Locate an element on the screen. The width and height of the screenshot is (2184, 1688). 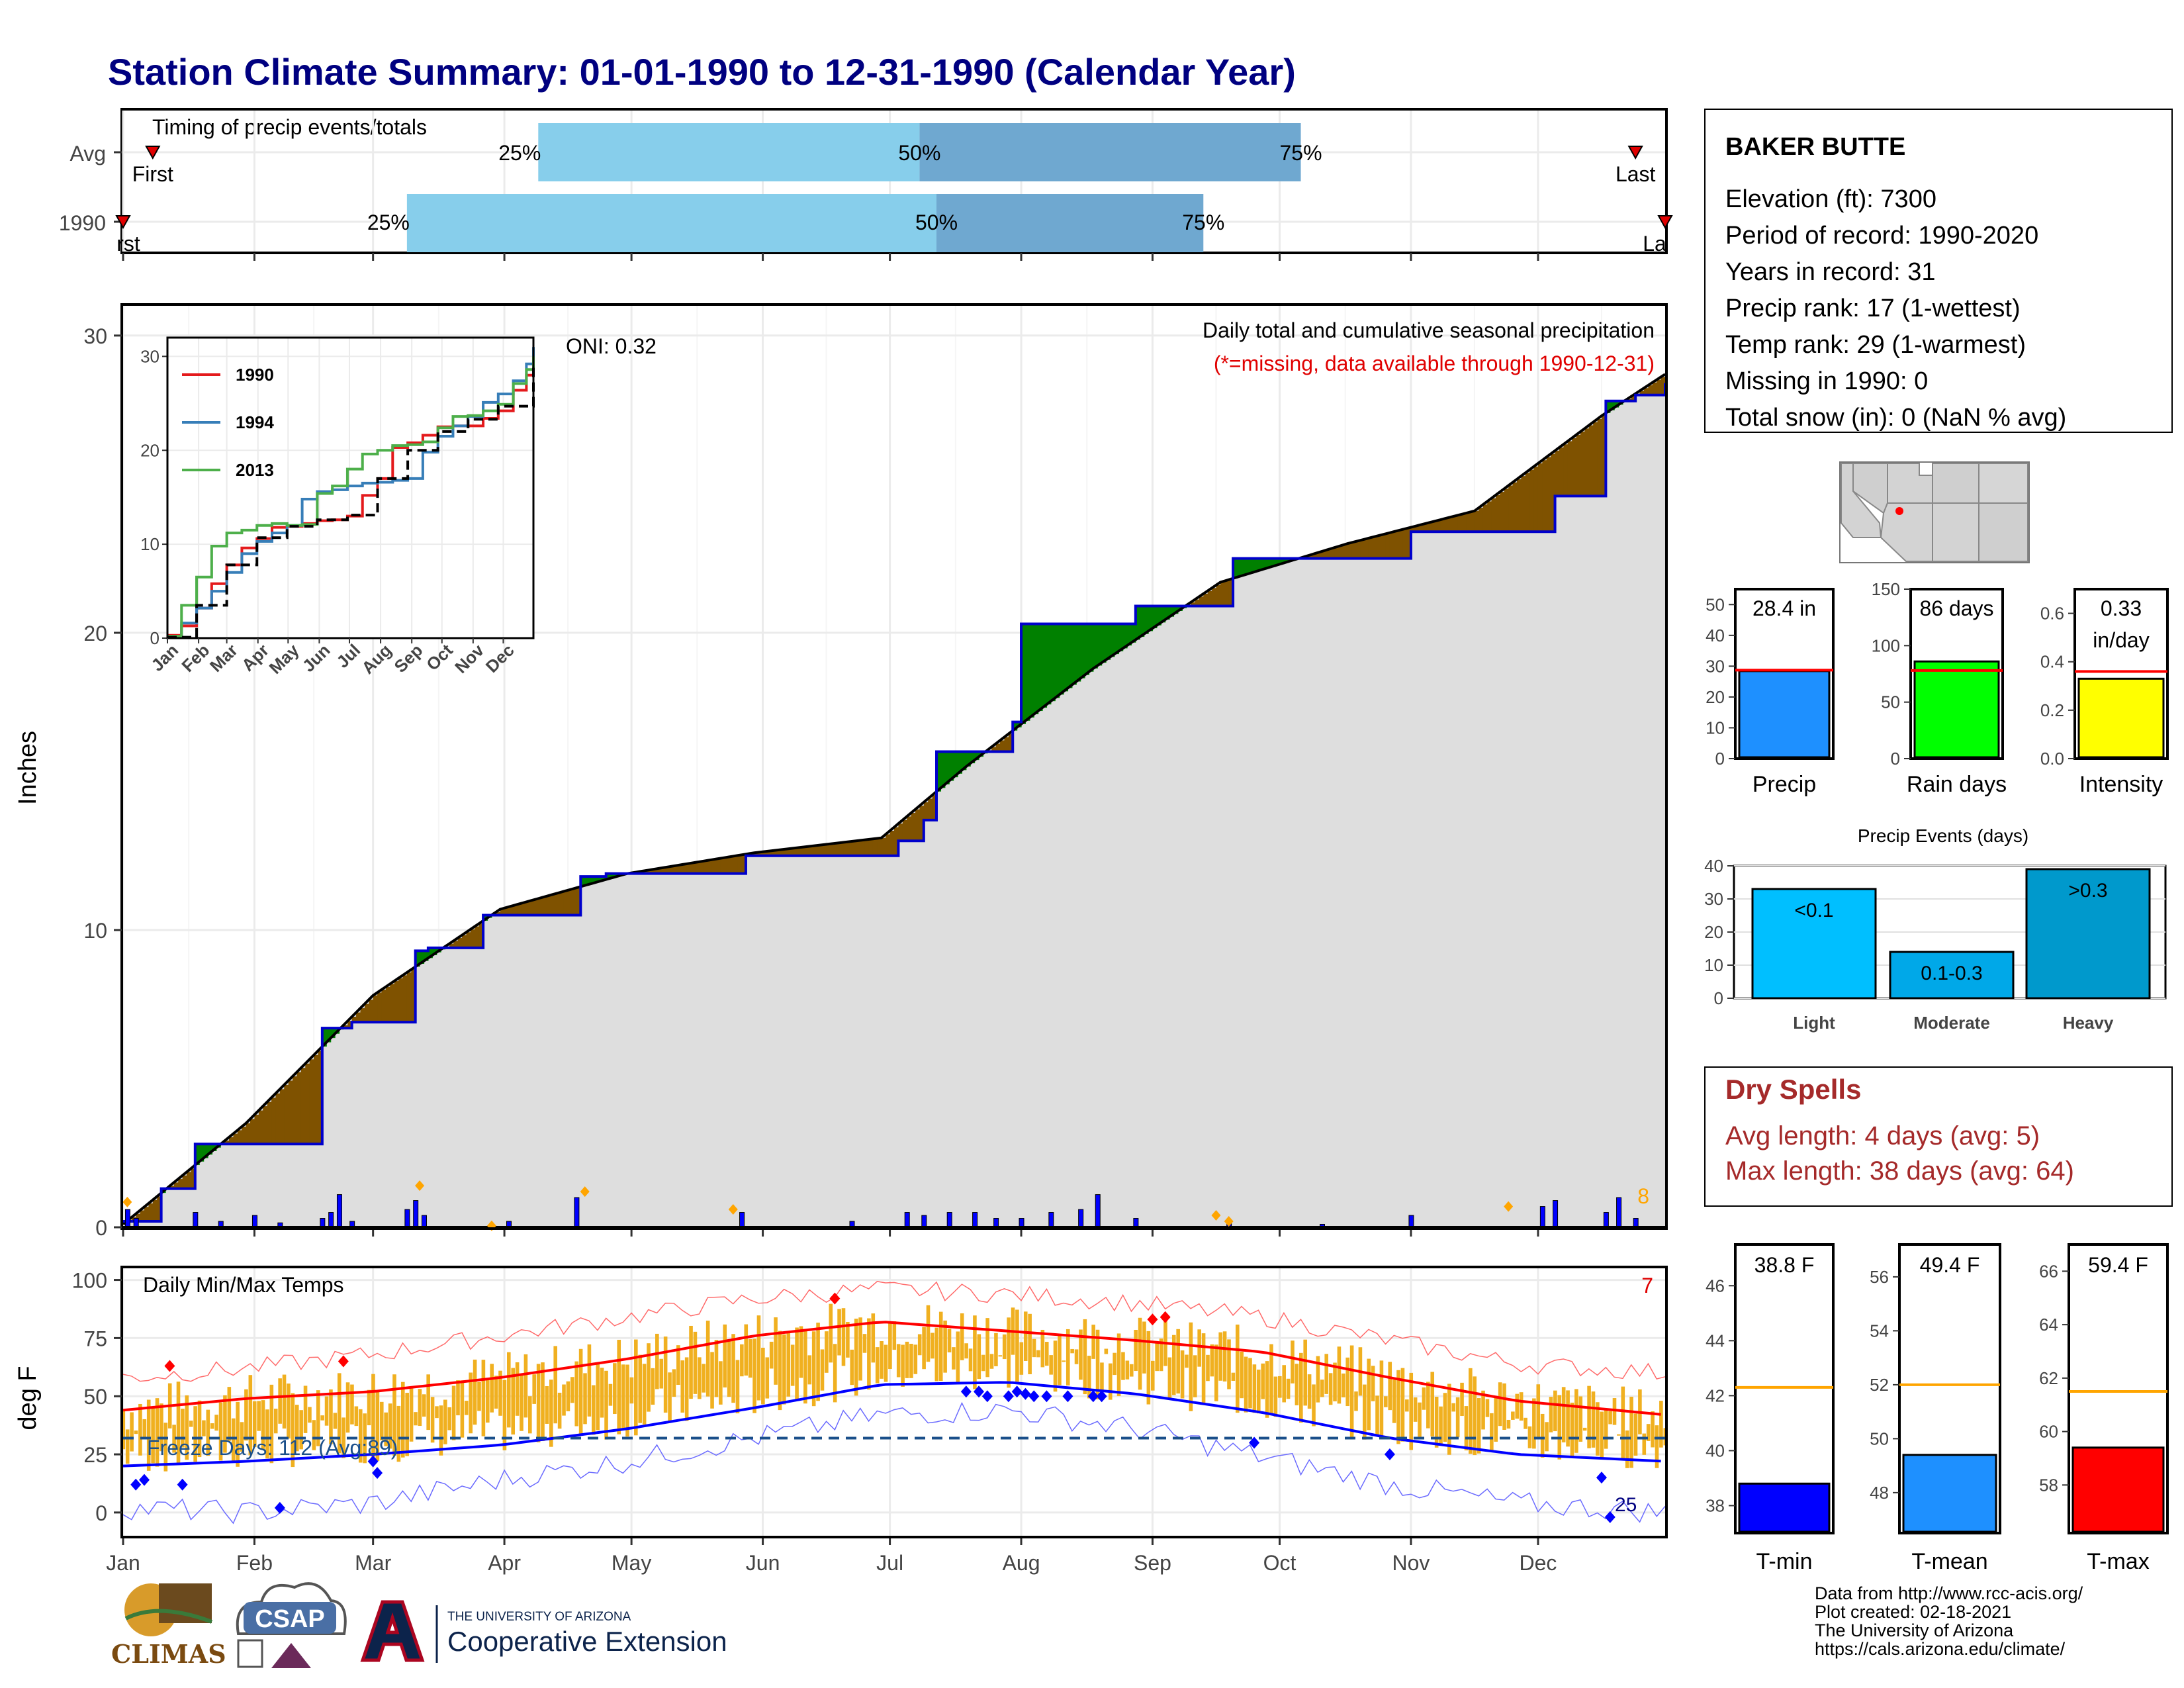
temp-bar-ytick-label: 42 is located at coordinates (1715, 1395).